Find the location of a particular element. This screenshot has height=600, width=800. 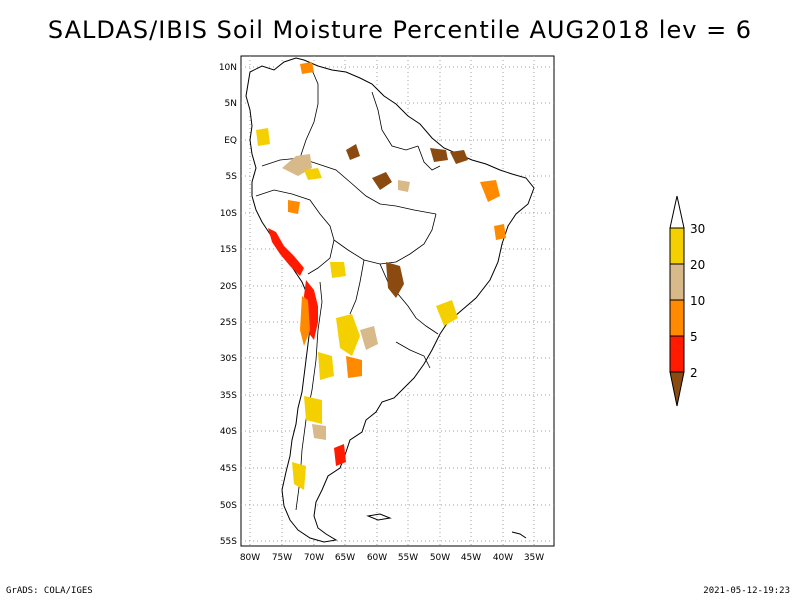

lat-tick-label: 25S is located at coordinates (228, 323).